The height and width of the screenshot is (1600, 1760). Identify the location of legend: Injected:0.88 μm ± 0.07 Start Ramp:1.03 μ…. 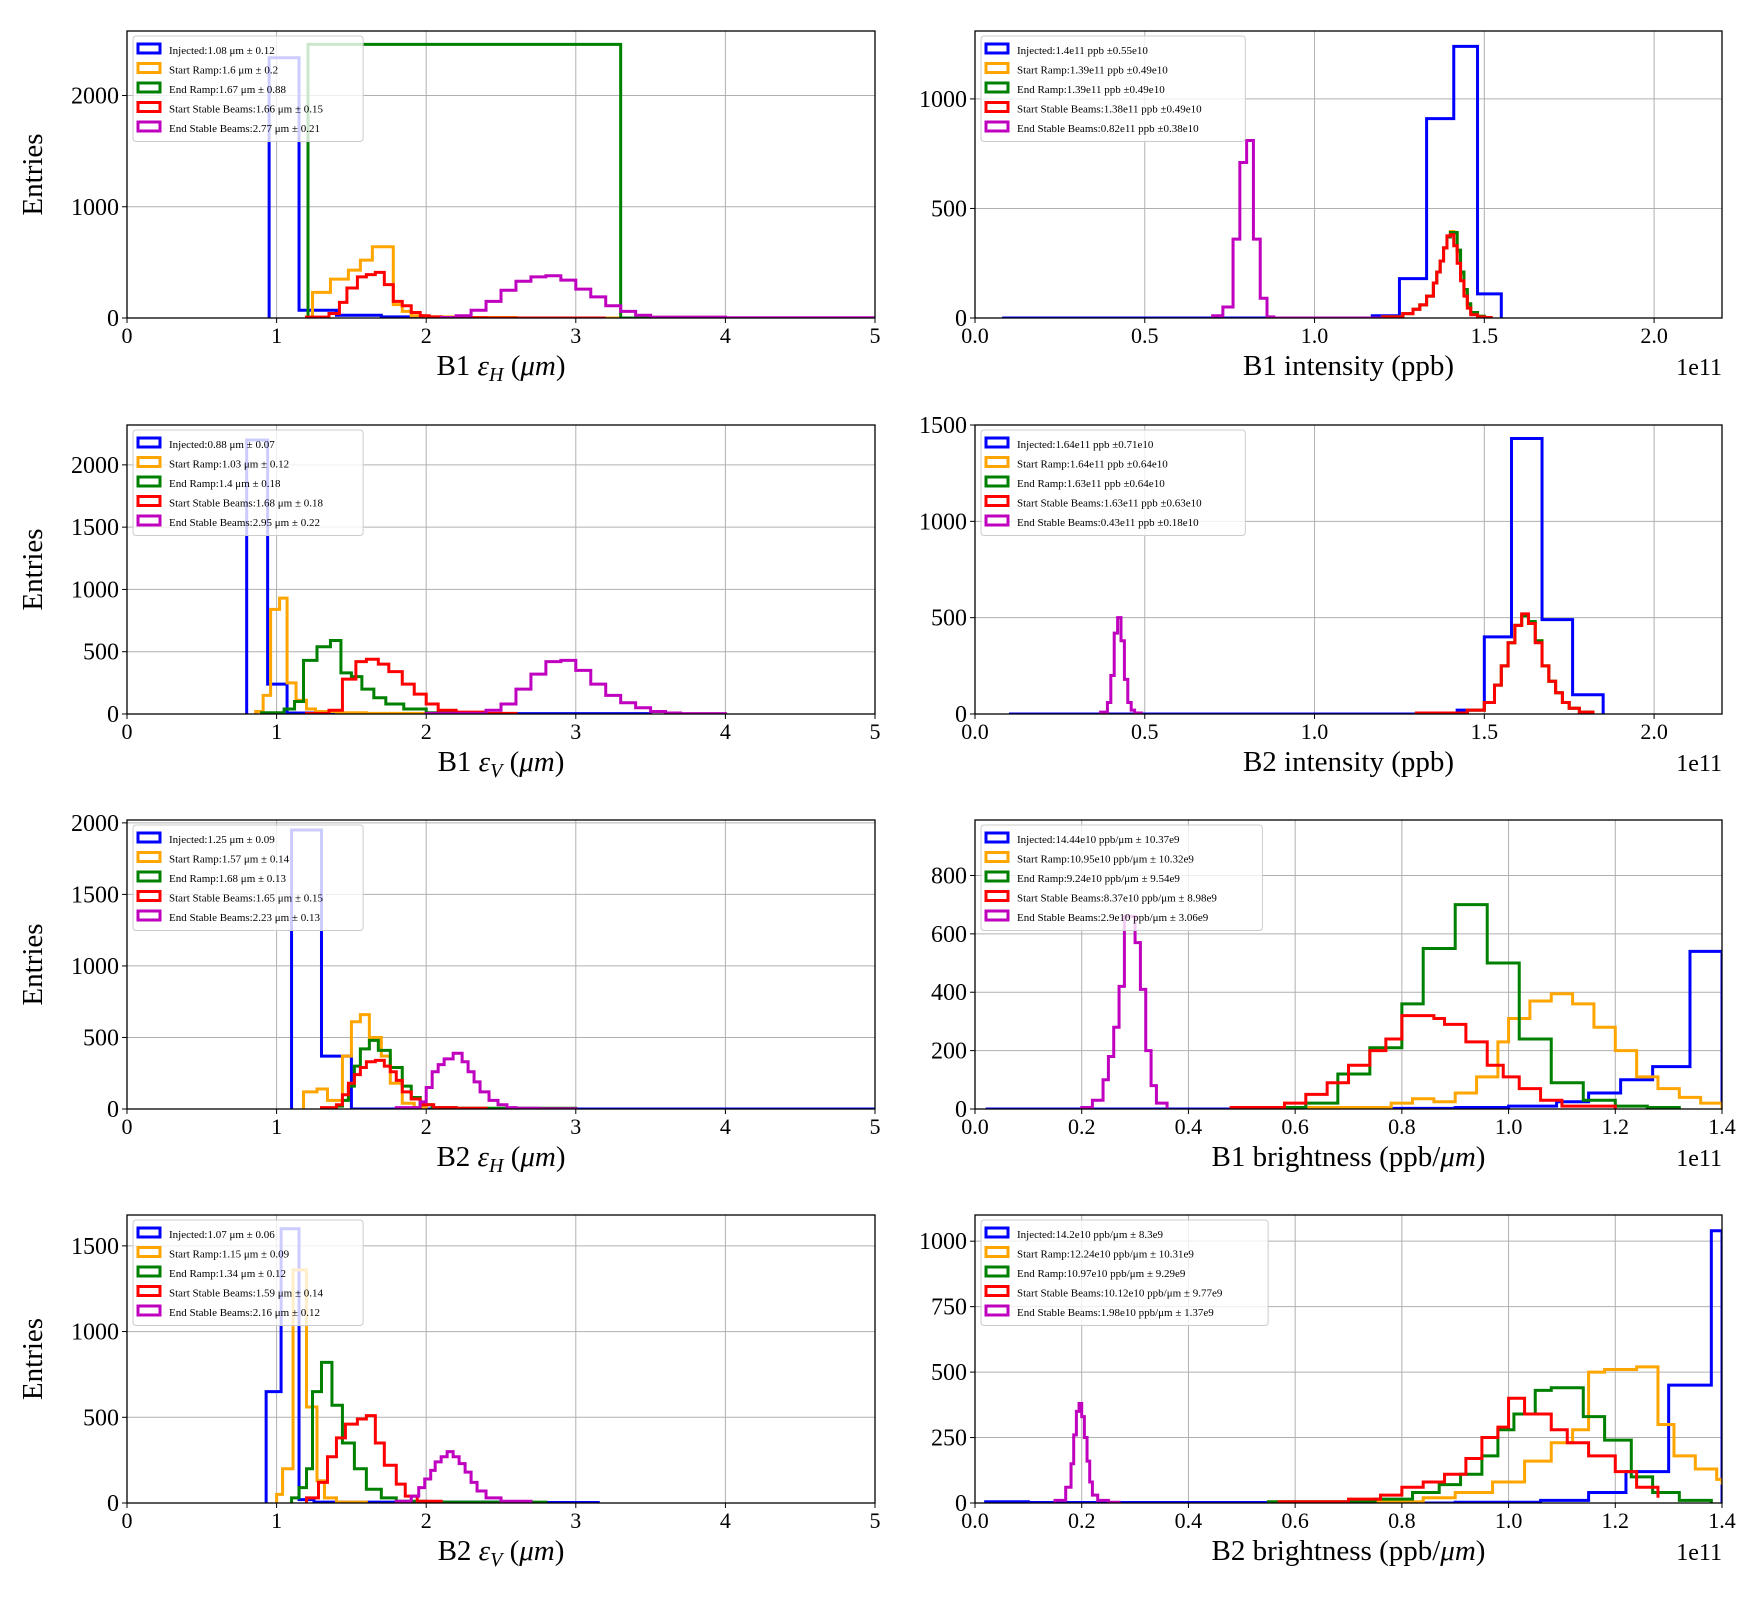
(248, 482).